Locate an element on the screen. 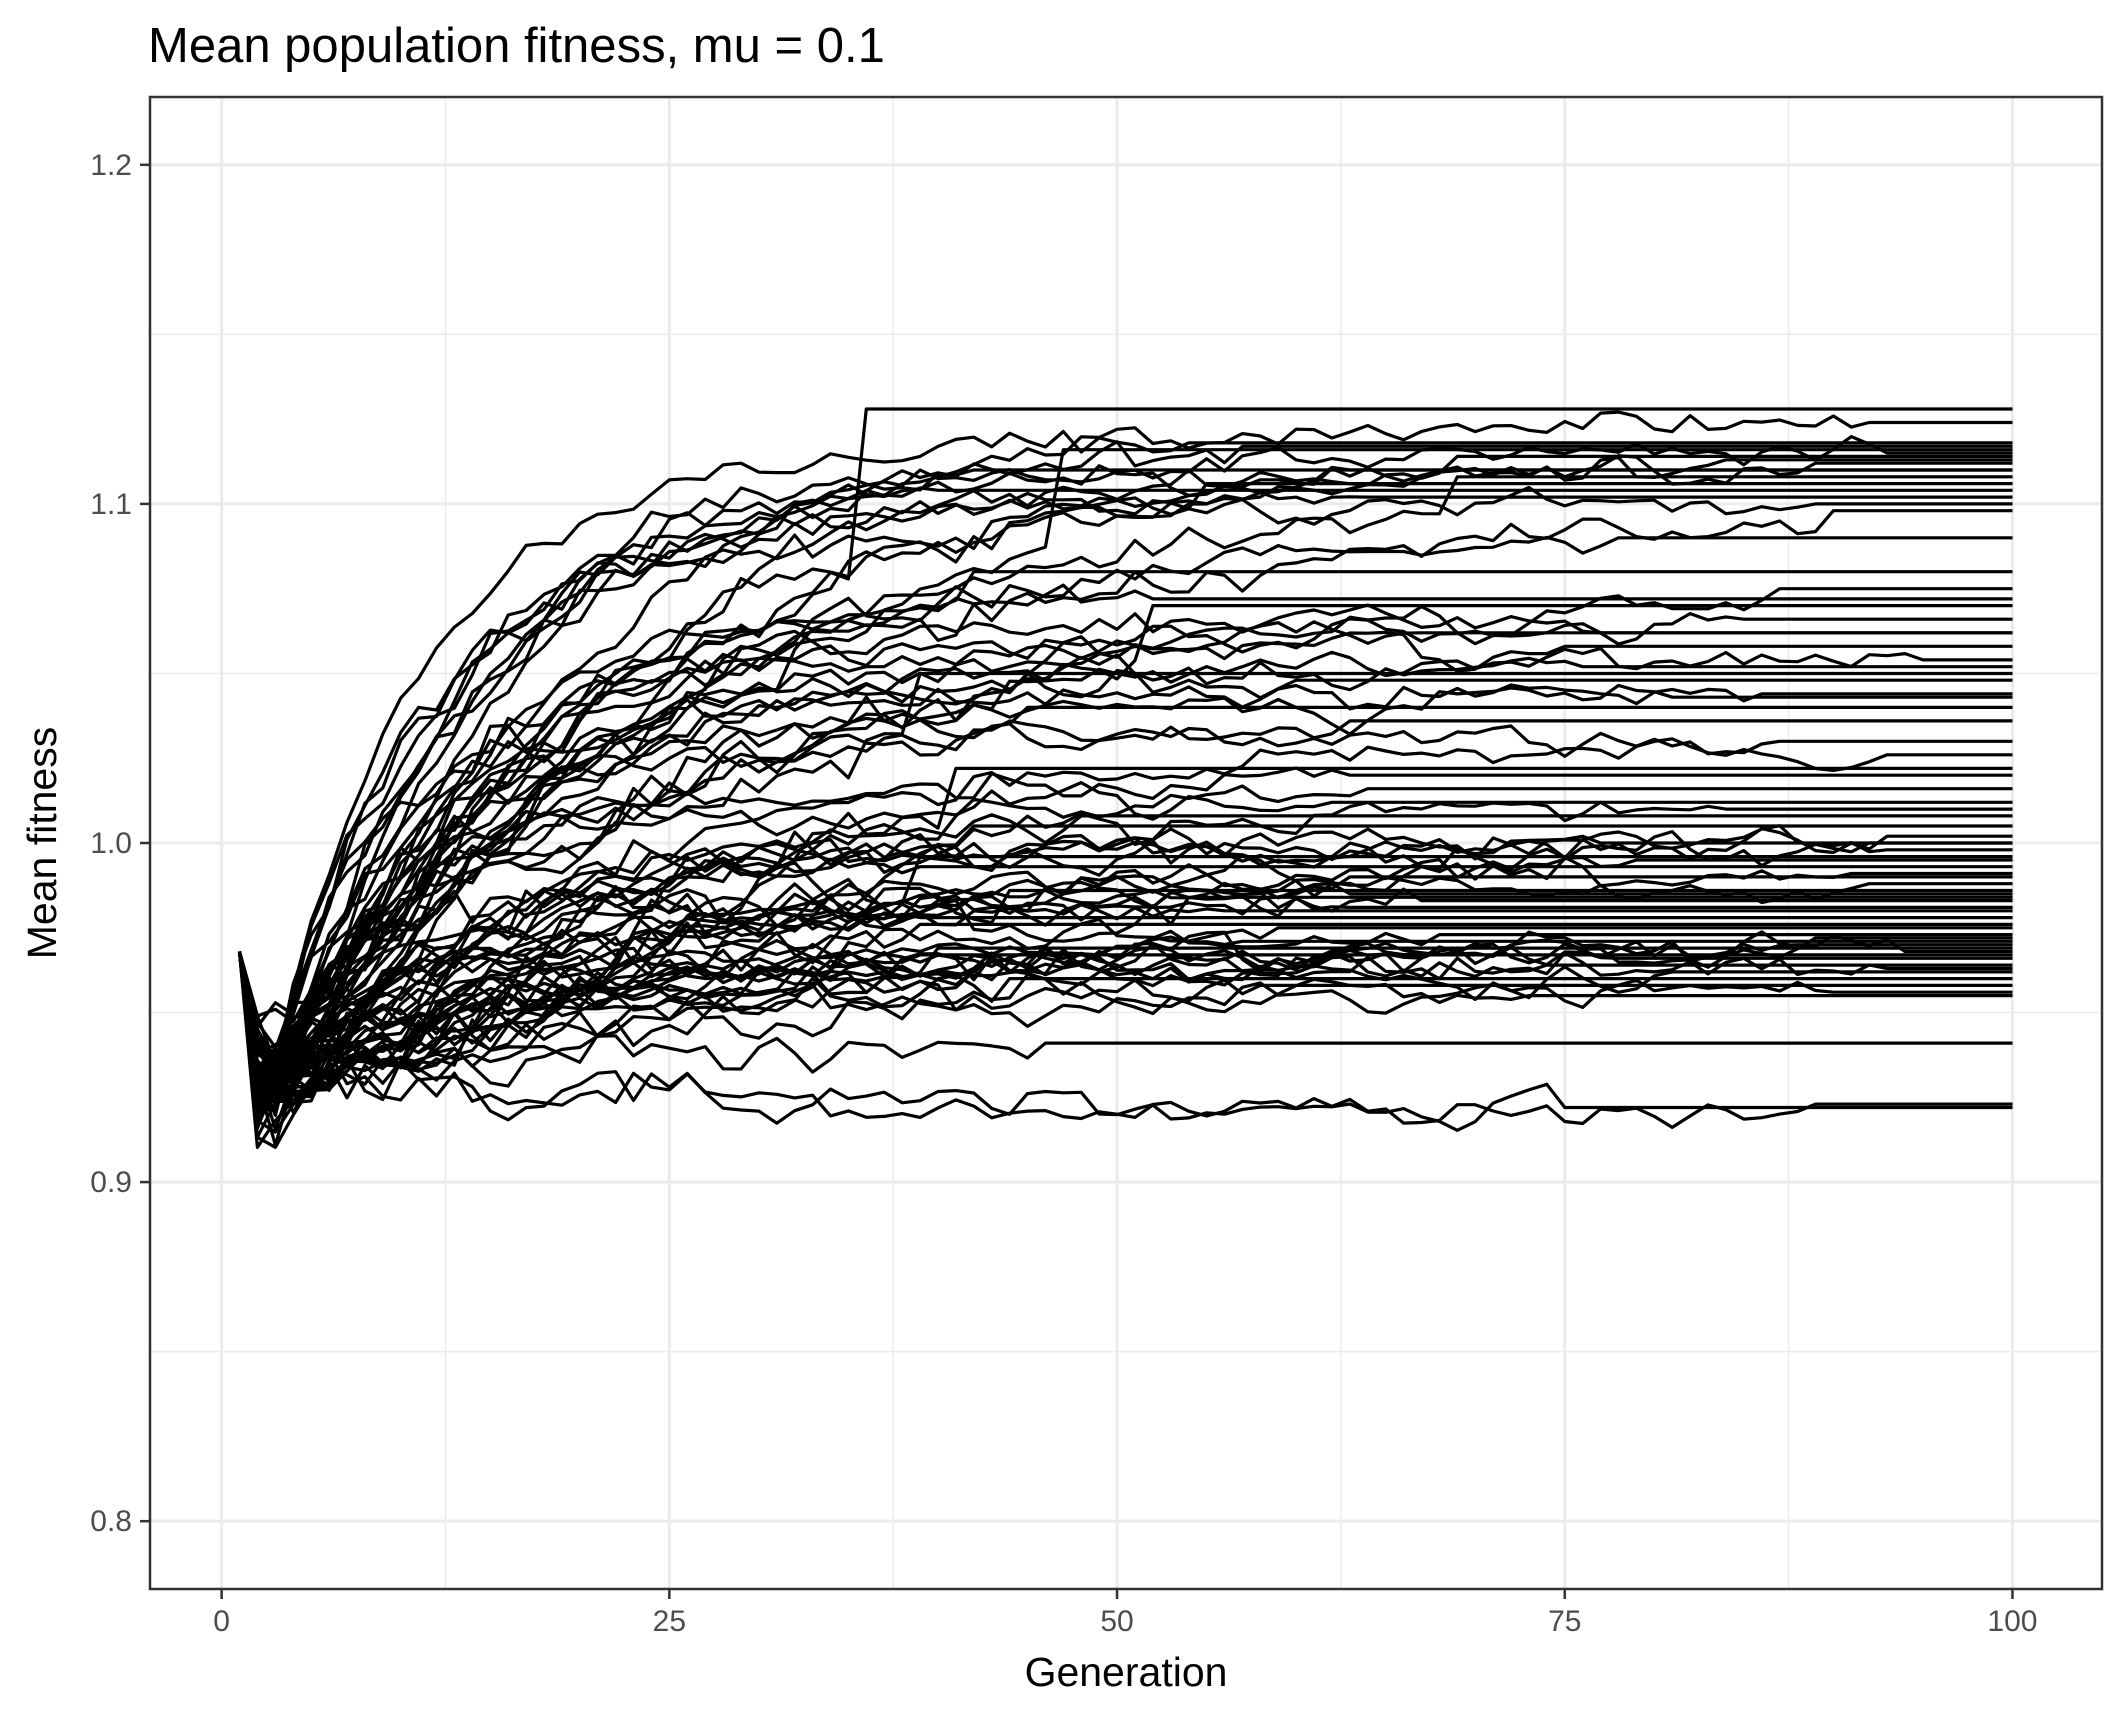 This screenshot has height=1716, width=2120. x-axis: 0 25 50 75 100 is located at coordinates (1125, 1613).